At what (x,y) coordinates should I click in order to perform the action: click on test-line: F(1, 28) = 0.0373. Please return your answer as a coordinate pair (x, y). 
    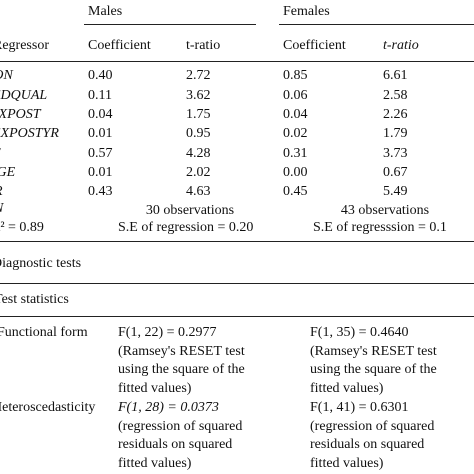
    Looking at the image, I should click on (168, 407).